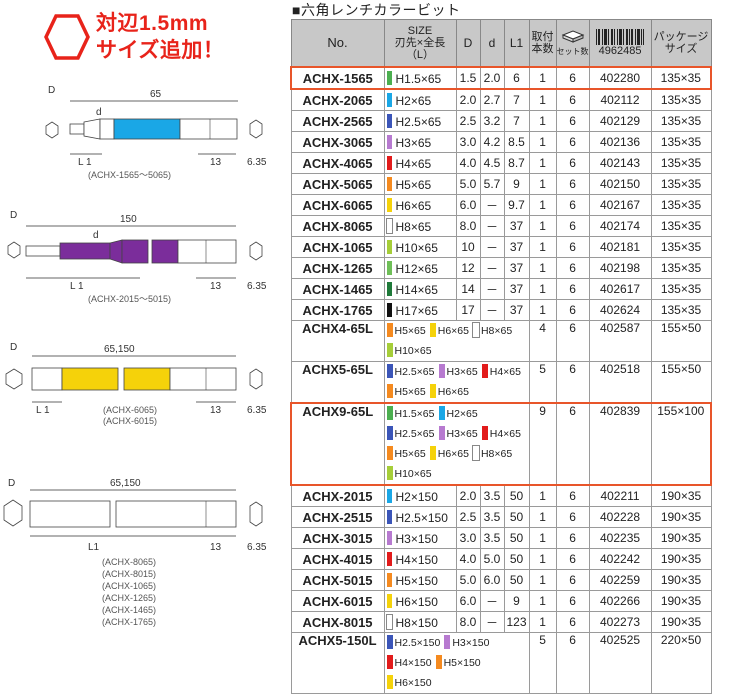 The width and height of the screenshot is (750, 694). What do you see at coordinates (458, 414) in the screenshot?
I see `set-item: H2×65` at bounding box center [458, 414].